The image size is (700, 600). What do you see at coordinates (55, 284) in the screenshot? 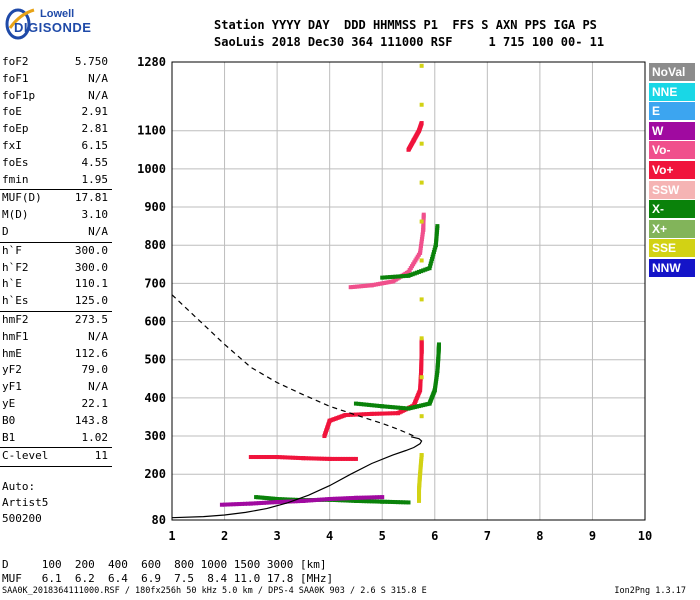
I see `param-hE: h`E 110.1` at bounding box center [55, 284].